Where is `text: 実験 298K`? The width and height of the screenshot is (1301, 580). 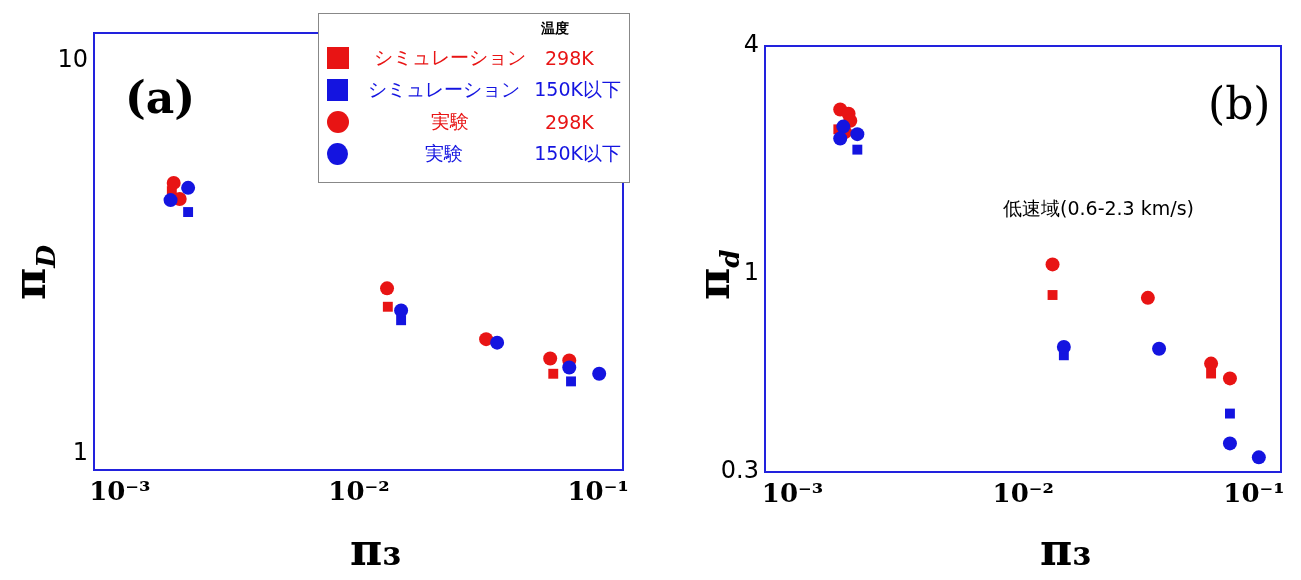 text: 実験 298K is located at coordinates (512, 121).